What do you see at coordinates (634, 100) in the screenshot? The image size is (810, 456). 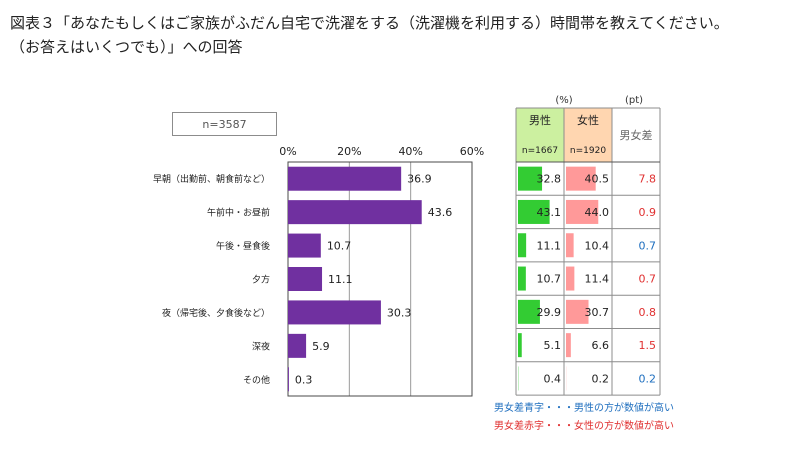 I see `unit-pt-label: (pt)` at bounding box center [634, 100].